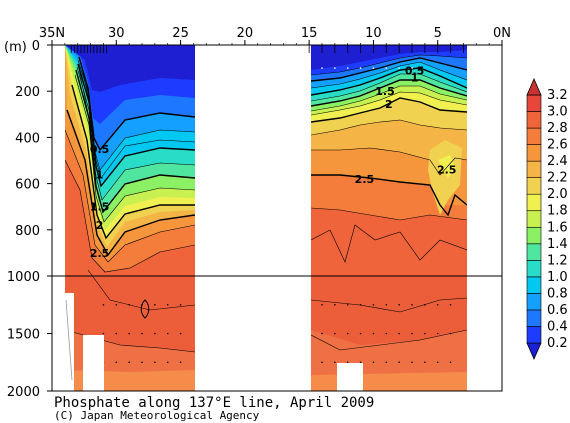  I want to click on colorbar-label: 2.6, so click(557, 145).